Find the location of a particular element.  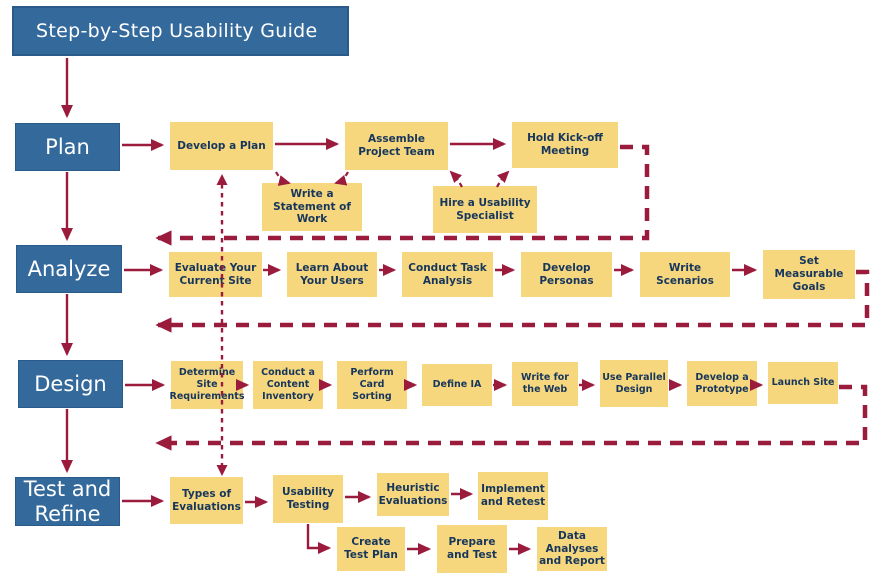

step-conduct-task-analysis: Conduct Task Analysis is located at coordinates (447, 274).